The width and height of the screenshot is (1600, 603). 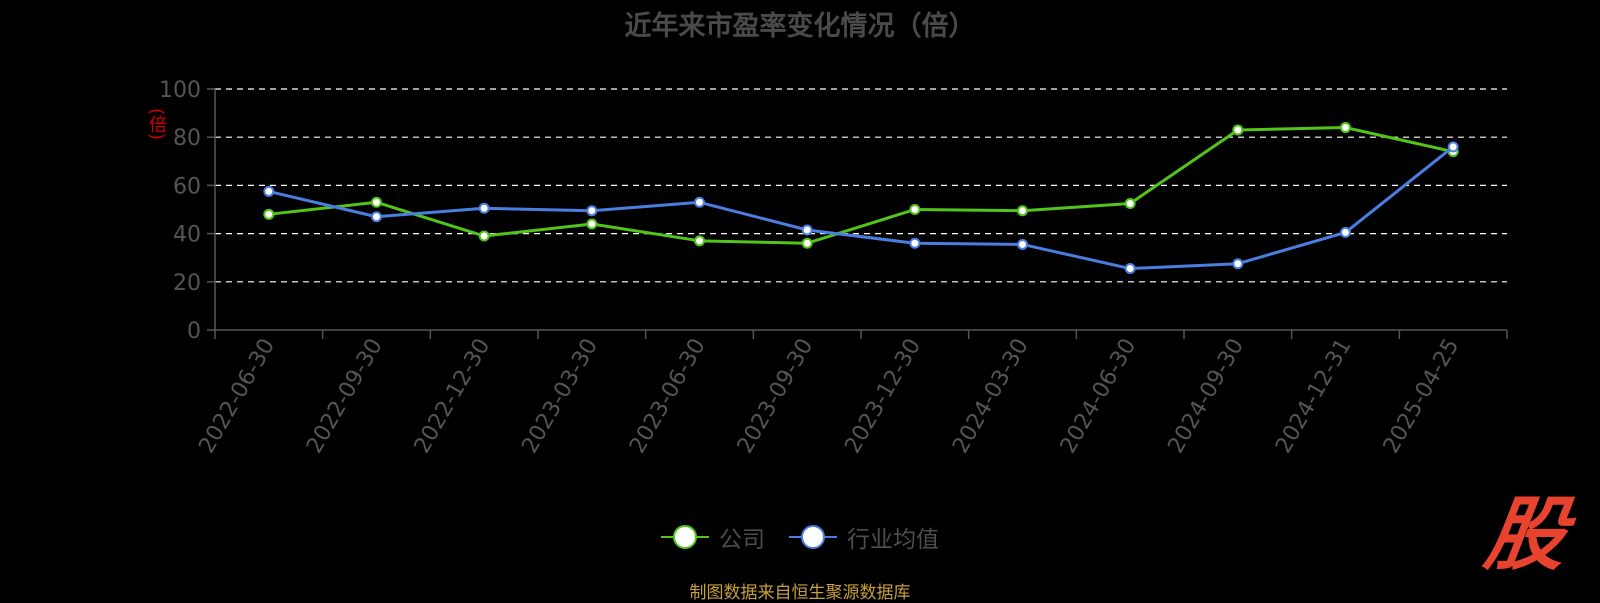 I want to click on legend-item-company: 公司, so click(x=713, y=537).